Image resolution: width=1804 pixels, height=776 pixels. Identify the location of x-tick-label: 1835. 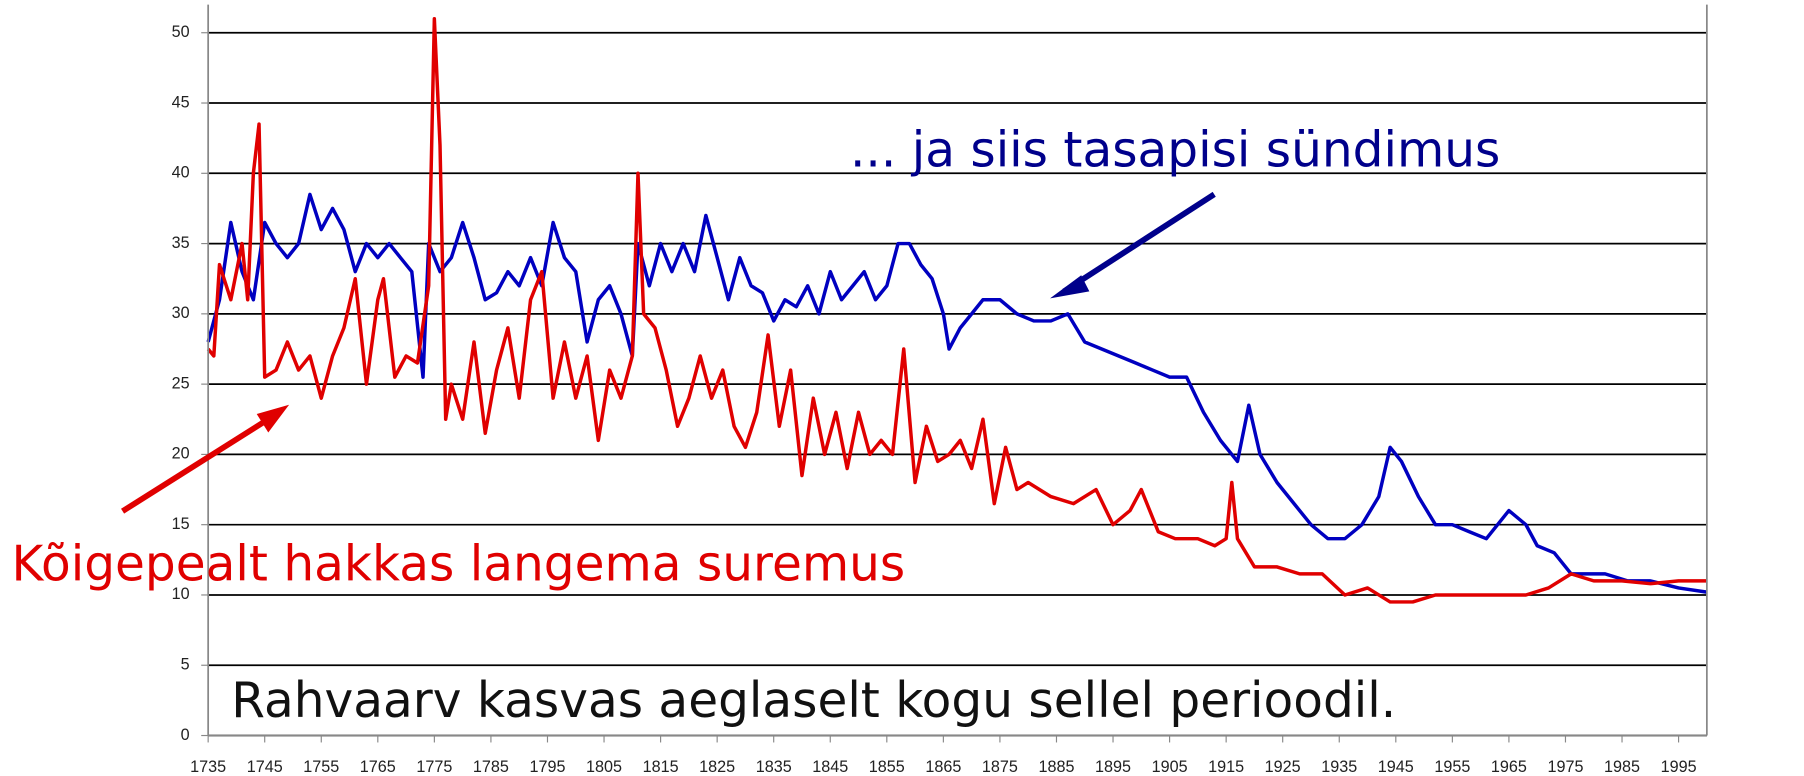
(774, 767).